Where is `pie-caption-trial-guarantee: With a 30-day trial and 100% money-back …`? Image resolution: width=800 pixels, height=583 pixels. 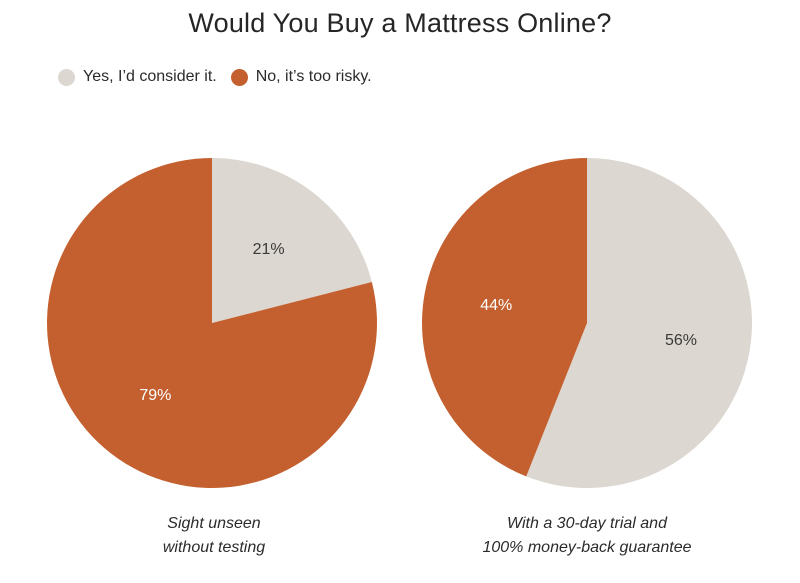 pie-caption-trial-guarantee: With a 30-day trial and 100% money-back … is located at coordinates (587, 535).